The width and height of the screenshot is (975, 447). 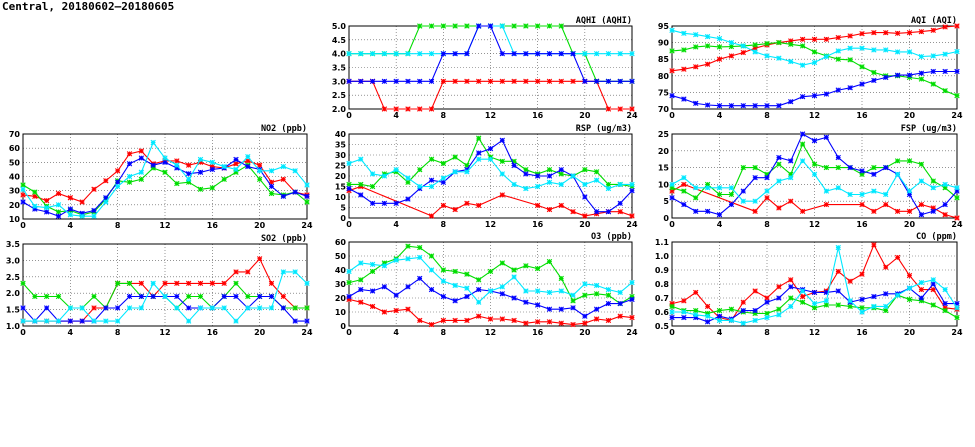 What do you see at coordinates (814, 332) in the screenshot?
I see `x-tick-label: 12` at bounding box center [814, 332].